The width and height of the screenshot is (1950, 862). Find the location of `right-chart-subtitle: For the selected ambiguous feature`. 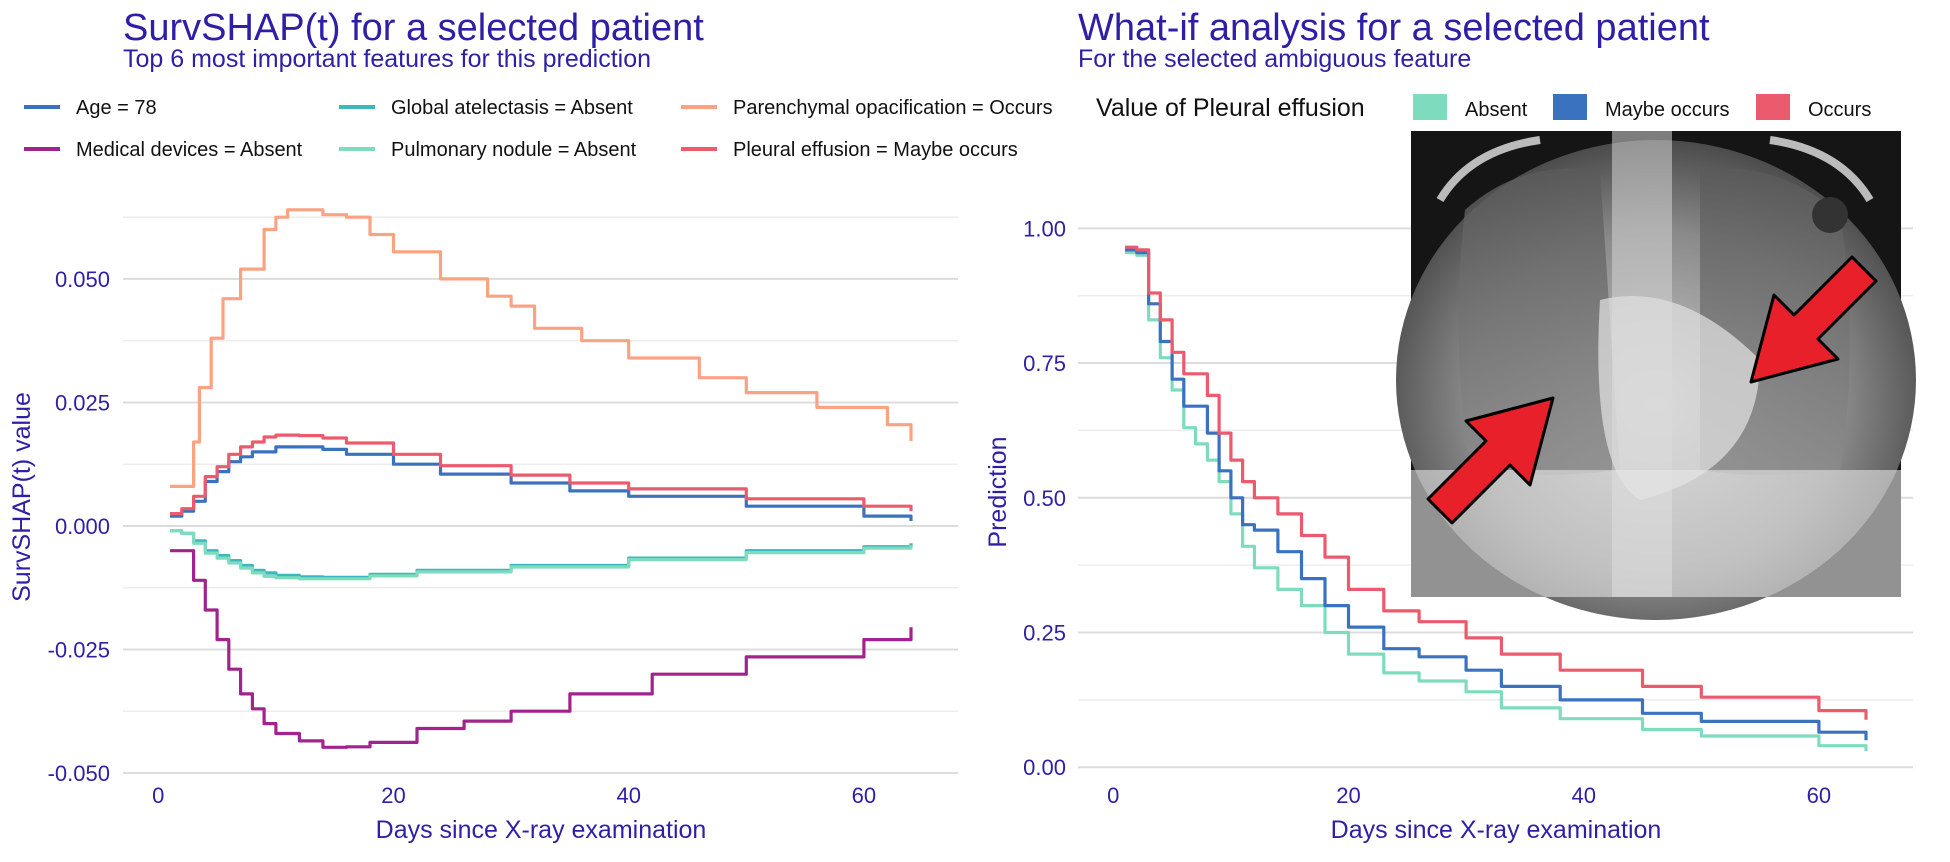

right-chart-subtitle: For the selected ambiguous feature is located at coordinates (1274, 59).